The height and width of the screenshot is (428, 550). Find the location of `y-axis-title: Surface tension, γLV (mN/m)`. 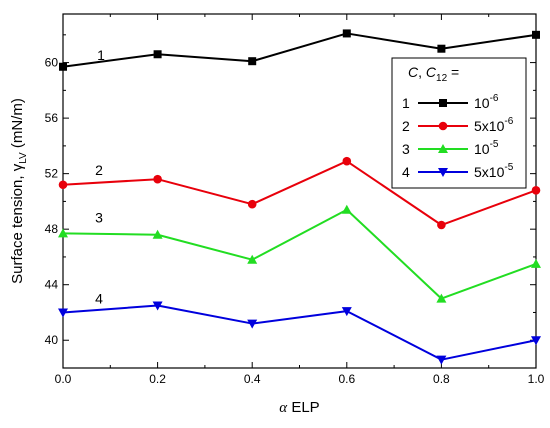

y-axis-title: Surface tension, γLV (mN/m) is located at coordinates (19, 191).